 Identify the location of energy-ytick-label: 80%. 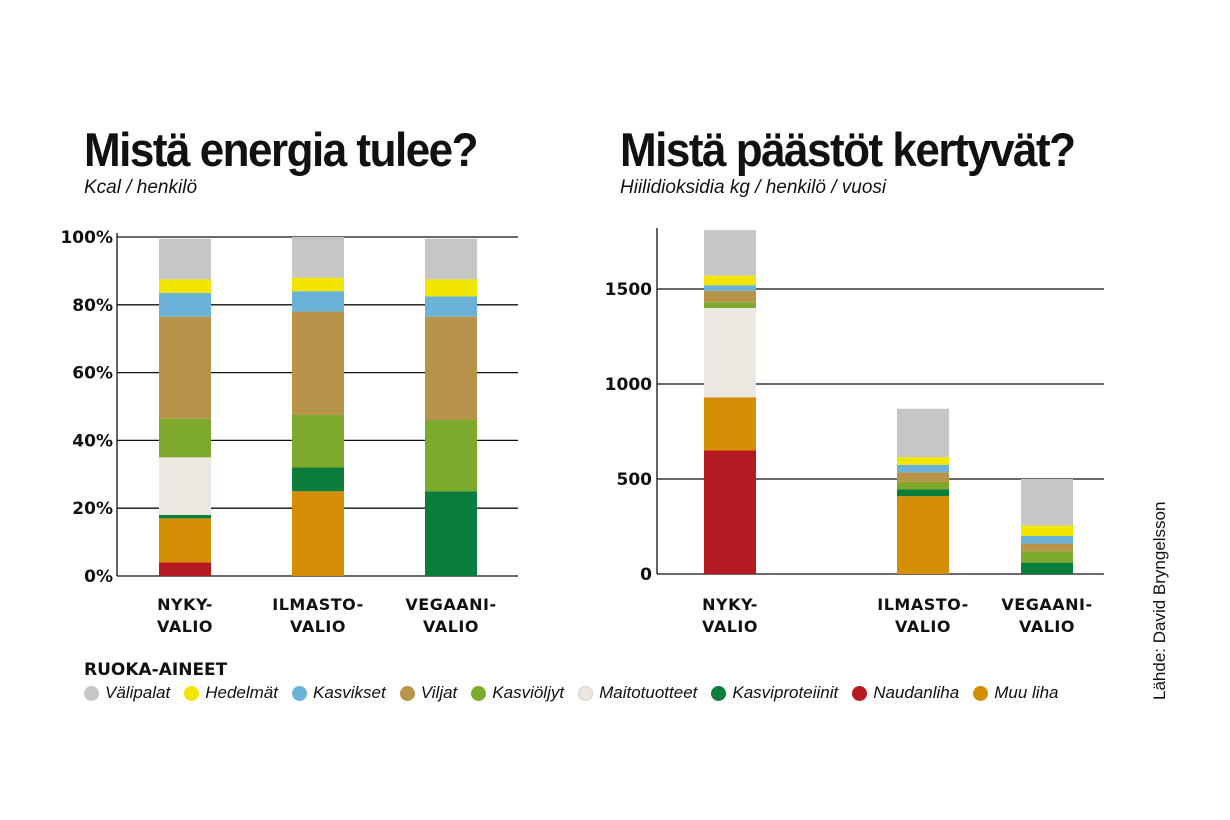
(92, 306).